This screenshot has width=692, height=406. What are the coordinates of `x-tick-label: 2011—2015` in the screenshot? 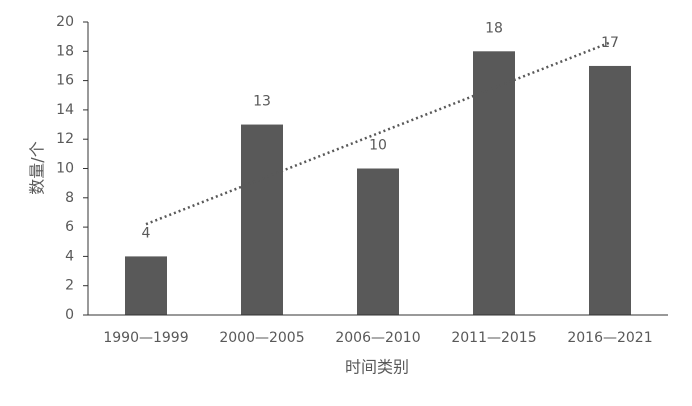 It's located at (493, 338).